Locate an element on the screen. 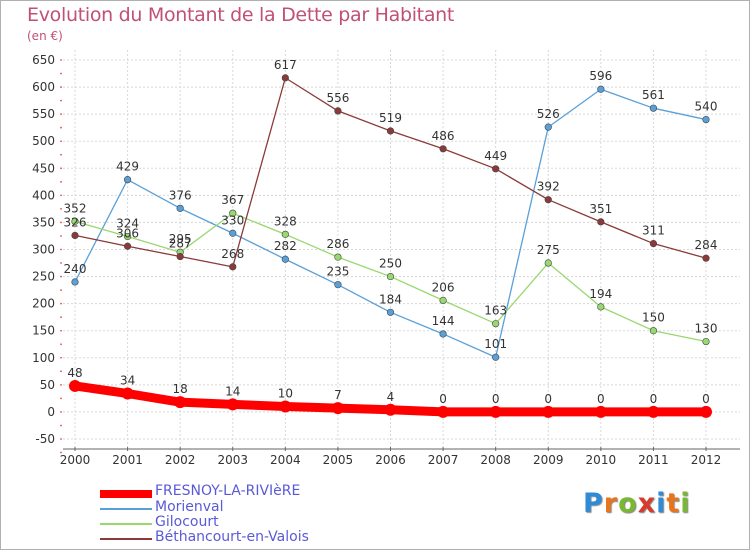 The image size is (750, 550). legend-label: Béthancourt-en-Valois is located at coordinates (232, 537).